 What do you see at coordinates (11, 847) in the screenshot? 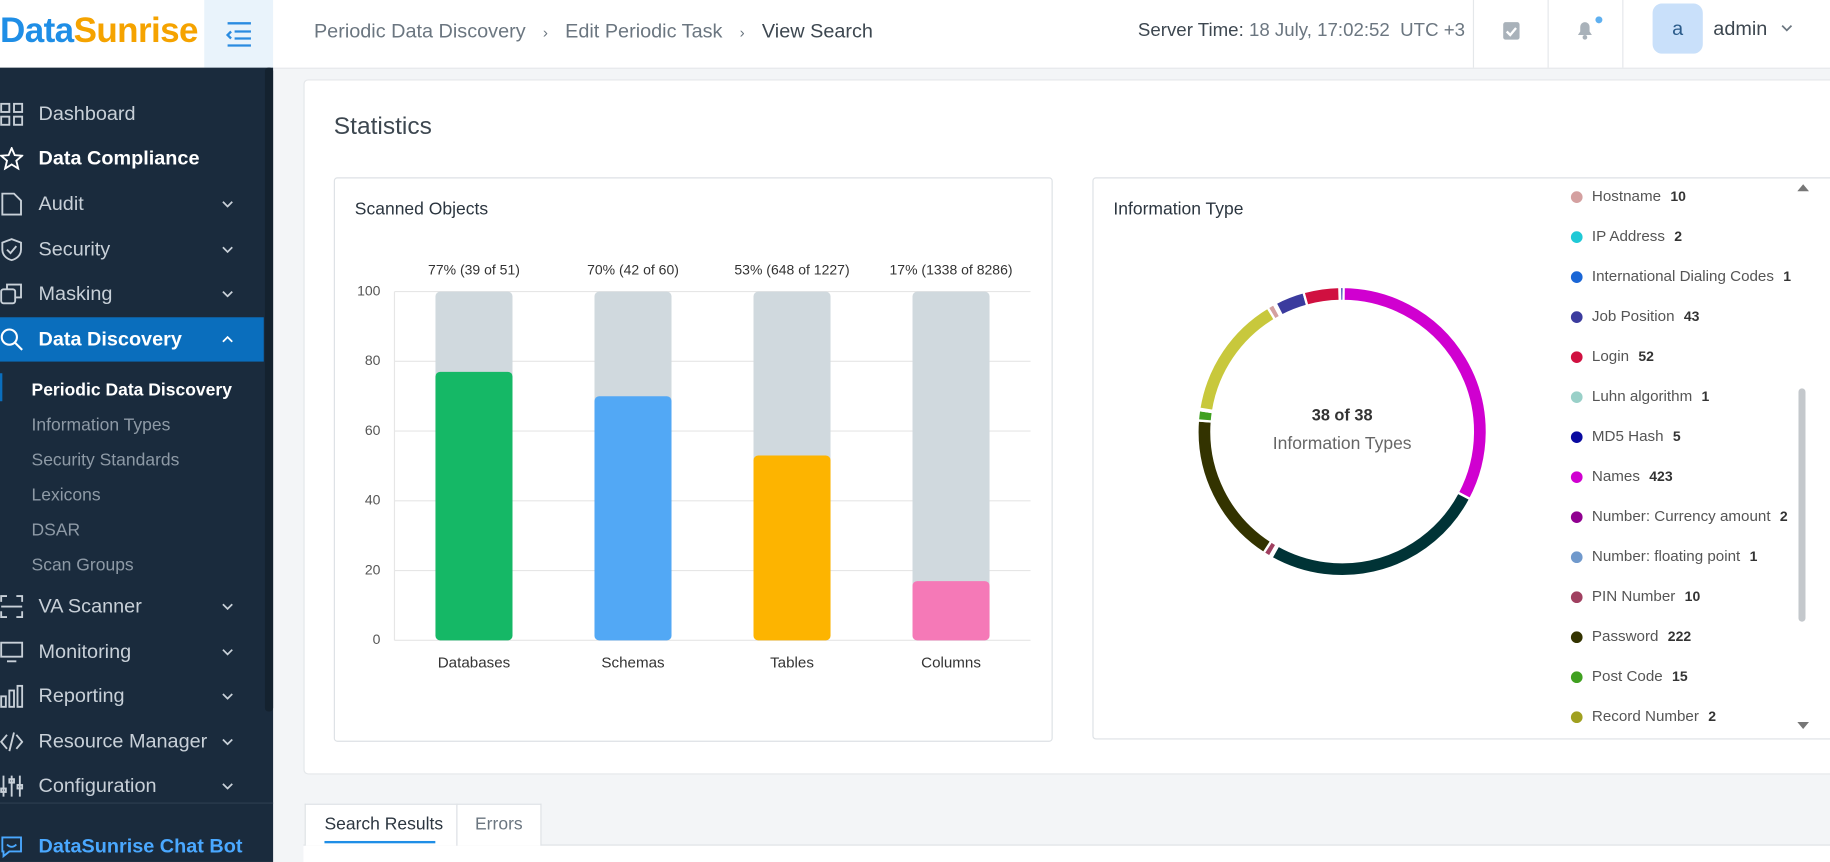
I see `chat-bot-icon` at bounding box center [11, 847].